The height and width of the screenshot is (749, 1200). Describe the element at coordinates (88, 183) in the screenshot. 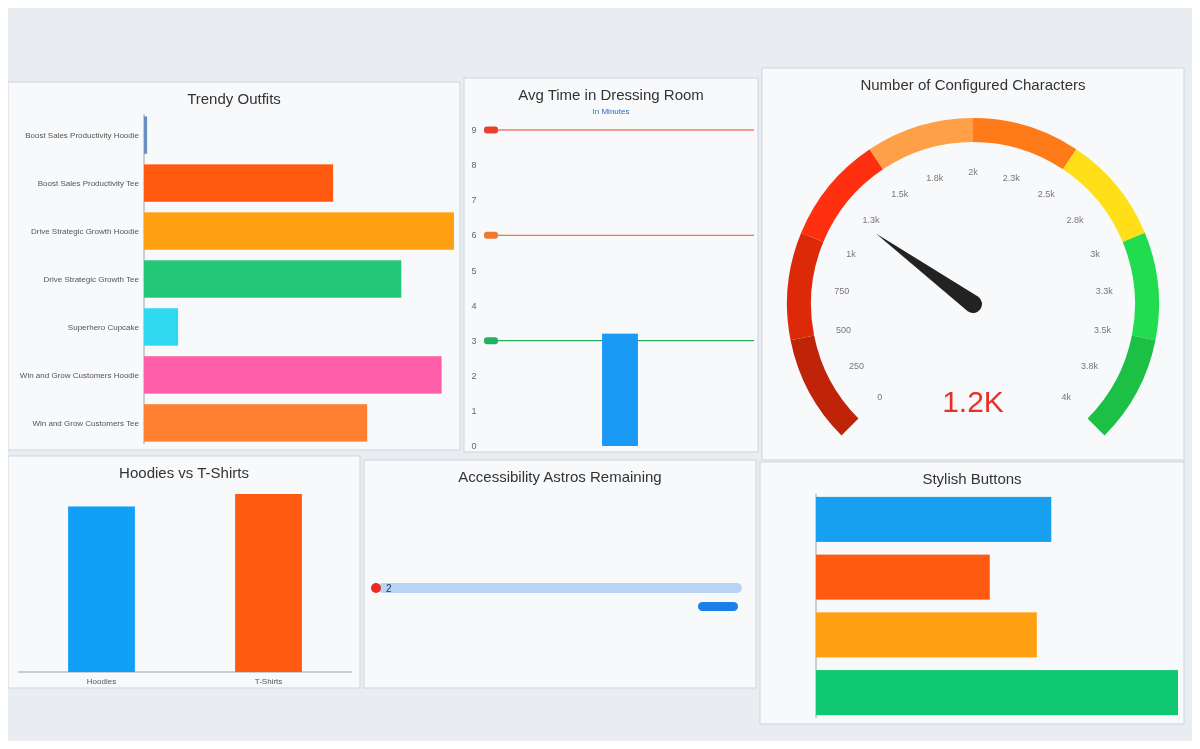

I see `y-tick-label: Boost Sales Productivity Tee` at that location.